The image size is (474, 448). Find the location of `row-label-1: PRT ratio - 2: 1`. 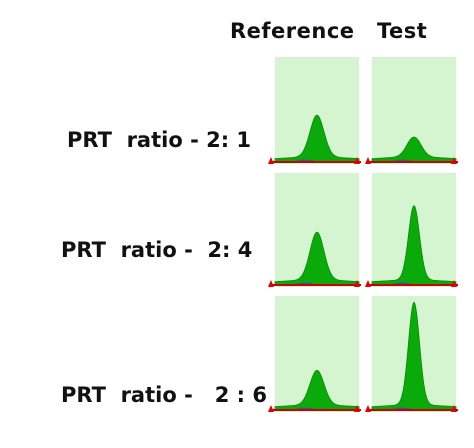

row-label-1: PRT ratio - 2: 1 is located at coordinates (159, 140).